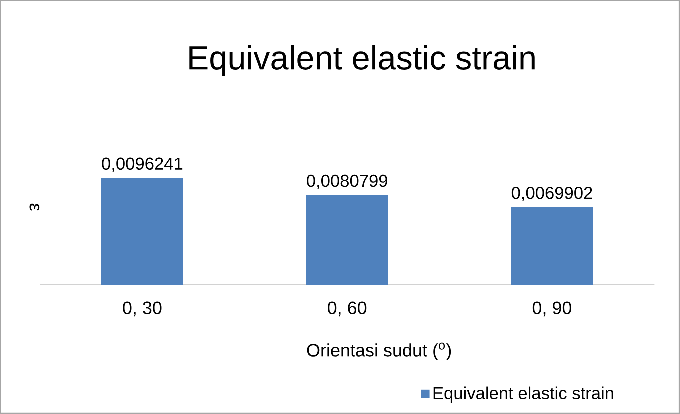  I want to click on data-label: 0,0069902, so click(552, 194).